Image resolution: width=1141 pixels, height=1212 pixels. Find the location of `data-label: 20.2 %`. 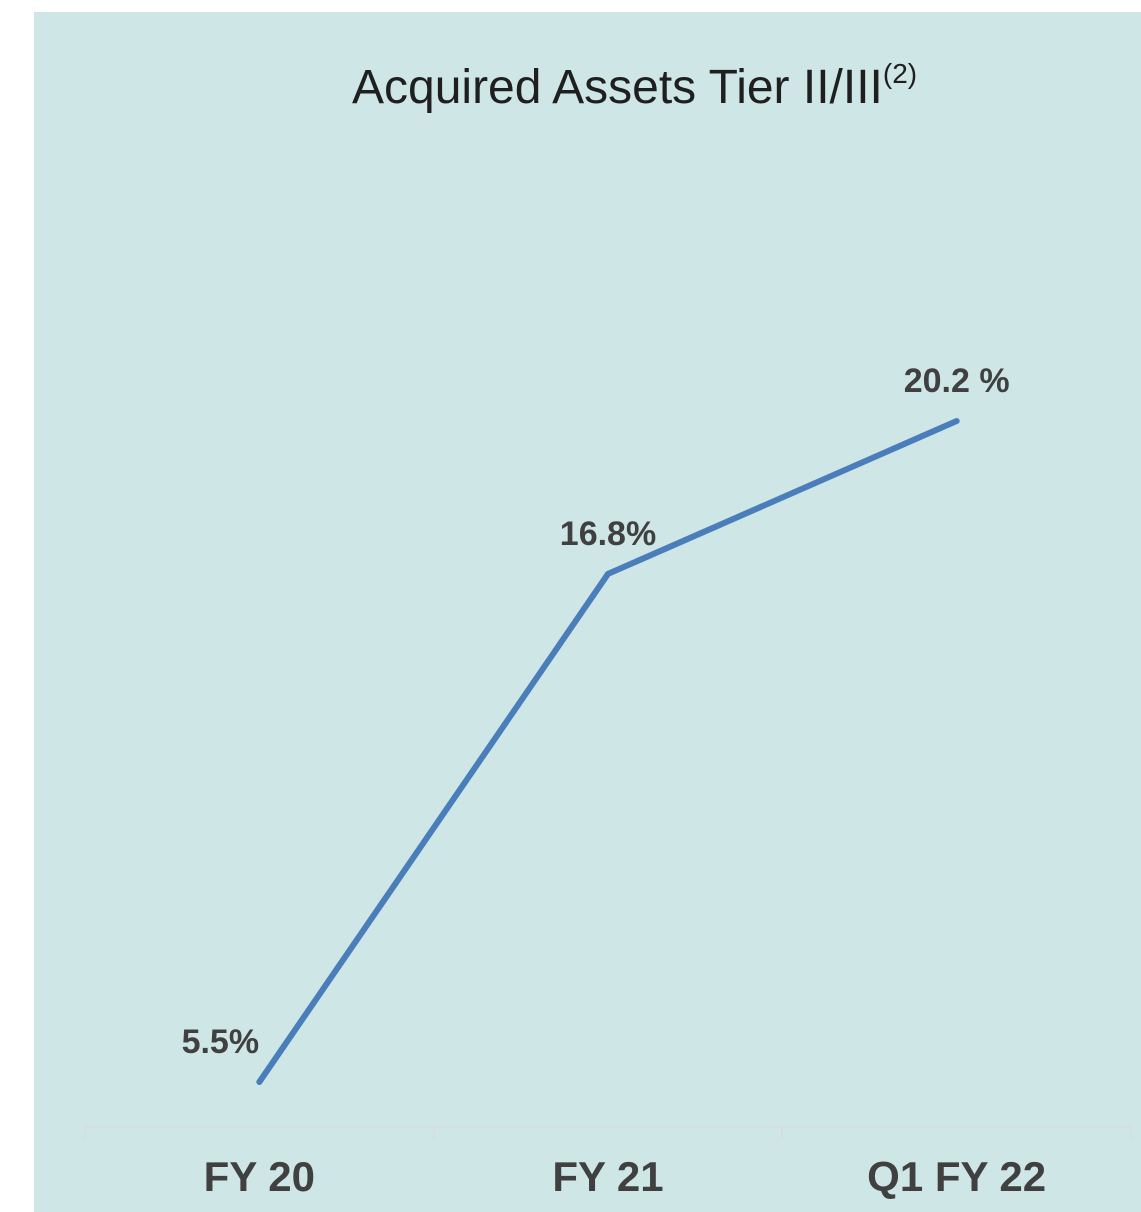

data-label: 20.2 % is located at coordinates (957, 381).